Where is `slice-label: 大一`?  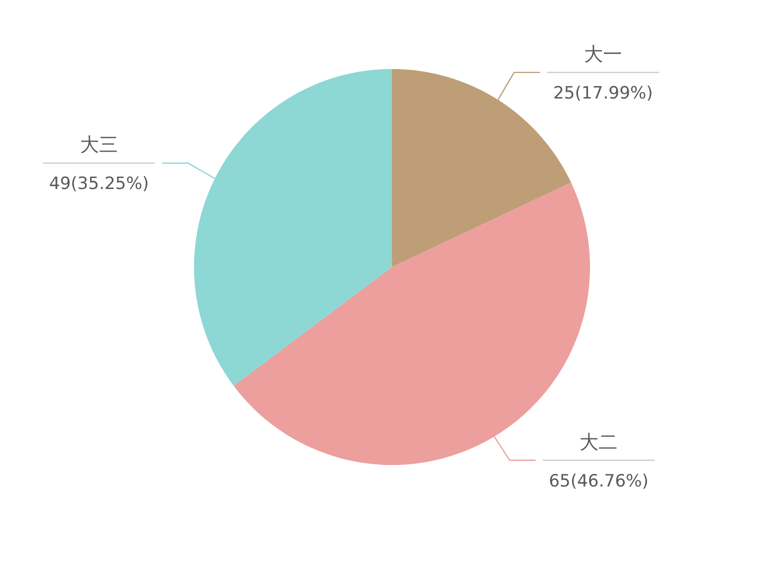
slice-label: 大一 is located at coordinates (603, 54).